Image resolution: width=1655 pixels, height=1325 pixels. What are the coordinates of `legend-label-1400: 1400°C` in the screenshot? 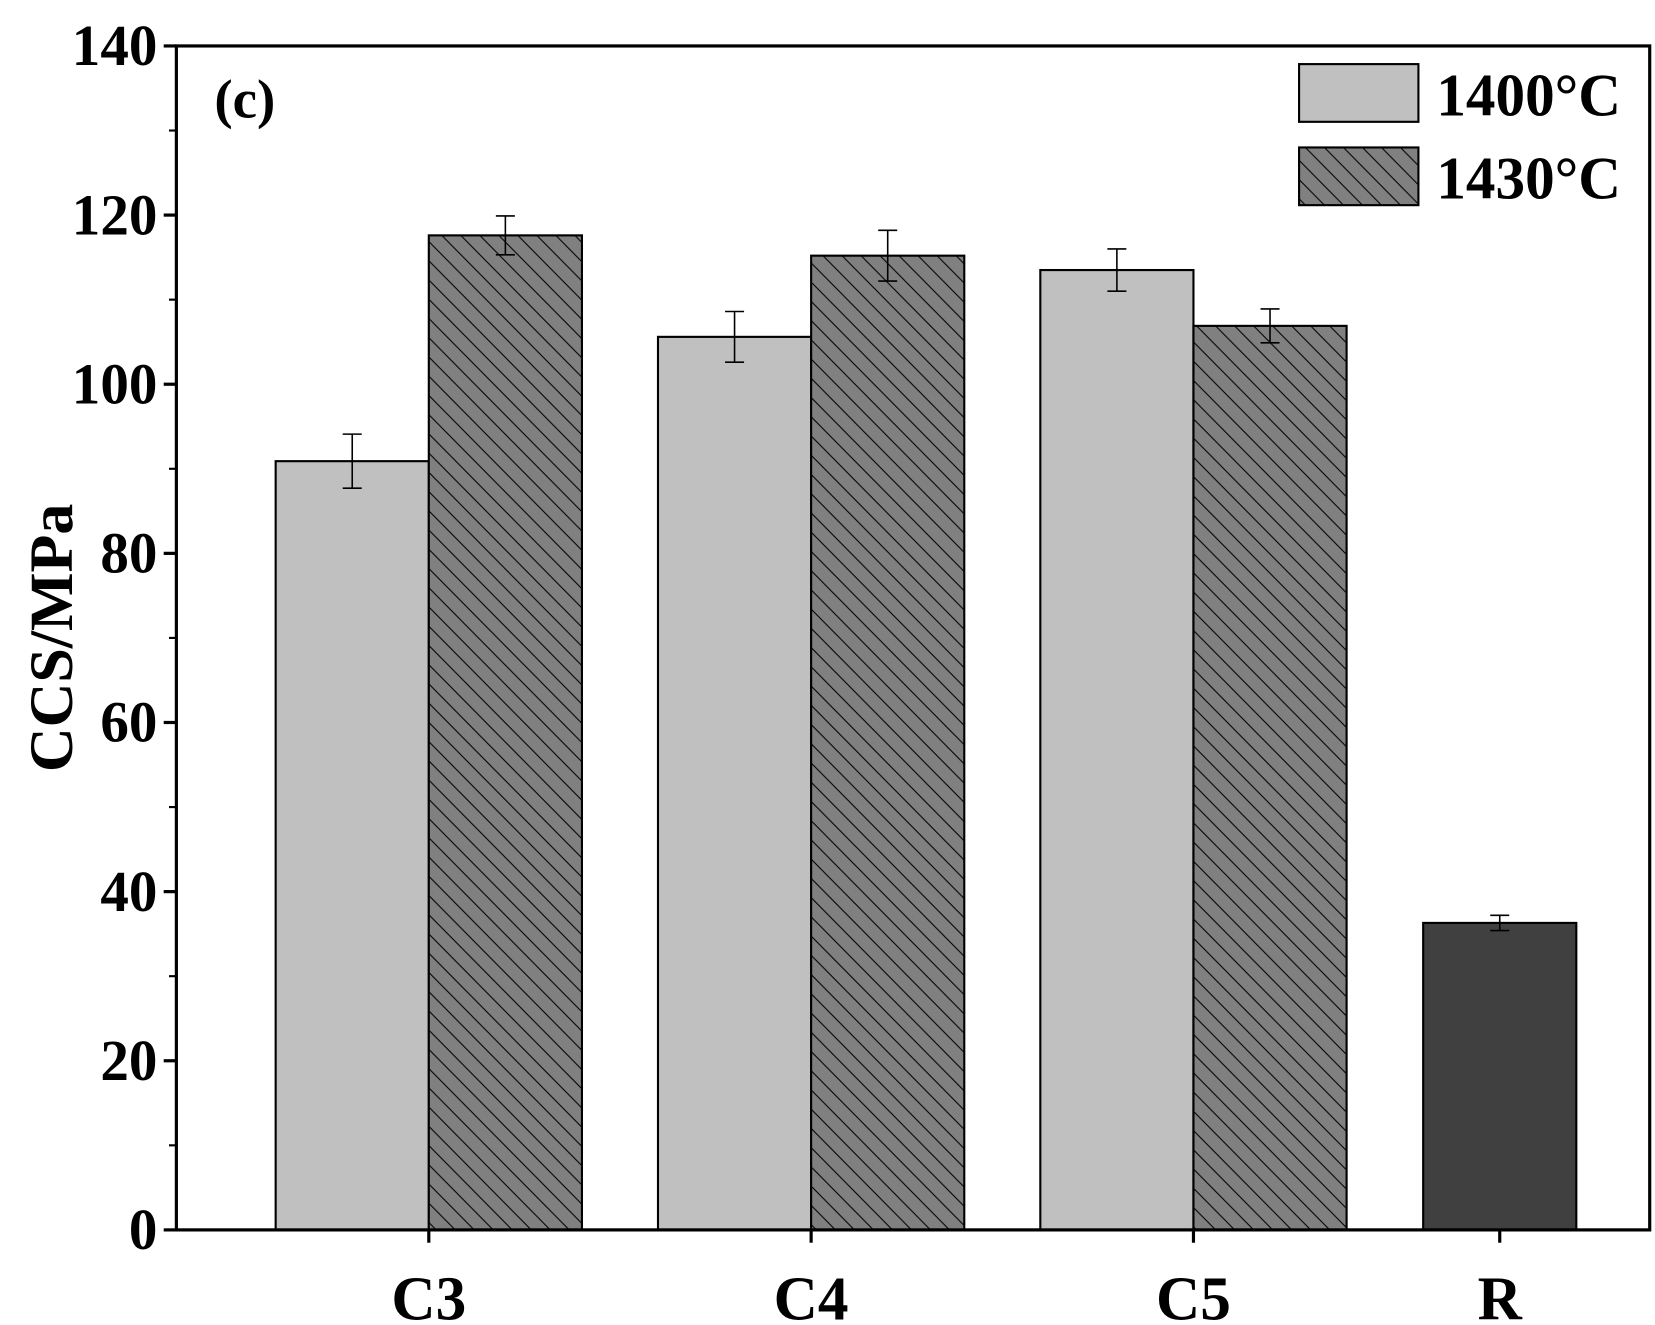 It's located at (1528, 95).